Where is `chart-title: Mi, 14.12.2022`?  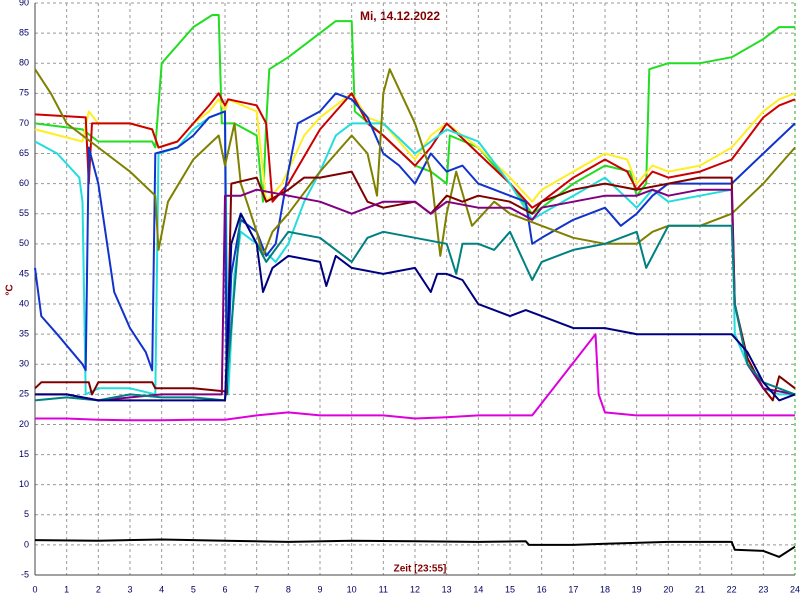 chart-title: Mi, 14.12.2022 is located at coordinates (400, 16).